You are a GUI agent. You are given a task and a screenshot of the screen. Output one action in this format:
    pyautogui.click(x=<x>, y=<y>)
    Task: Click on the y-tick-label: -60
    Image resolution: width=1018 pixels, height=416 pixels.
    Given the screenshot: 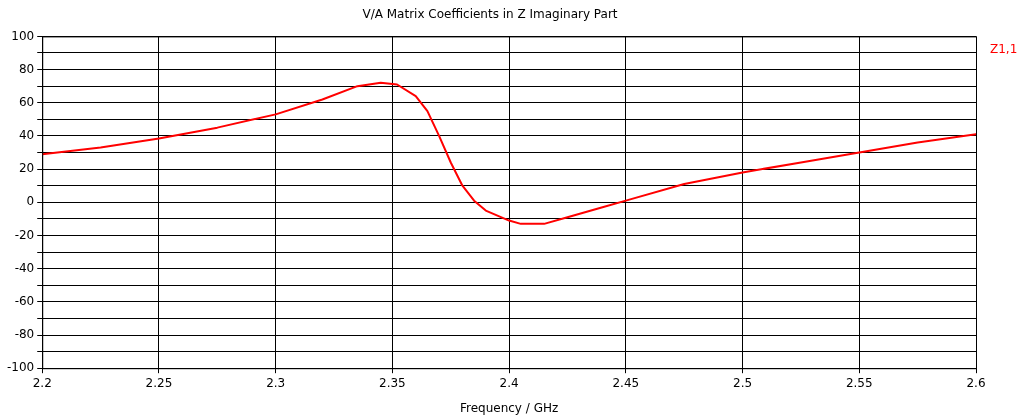 What is the action you would take?
    pyautogui.click(x=24, y=300)
    